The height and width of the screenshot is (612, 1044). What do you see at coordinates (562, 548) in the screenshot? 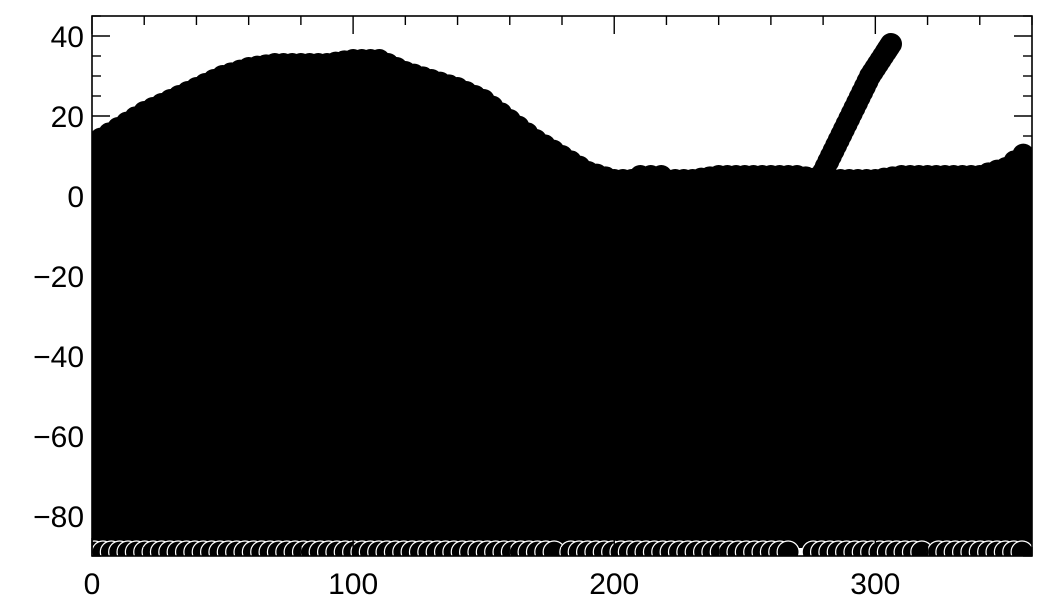
I see `bottom-dots-layer` at bounding box center [562, 548].